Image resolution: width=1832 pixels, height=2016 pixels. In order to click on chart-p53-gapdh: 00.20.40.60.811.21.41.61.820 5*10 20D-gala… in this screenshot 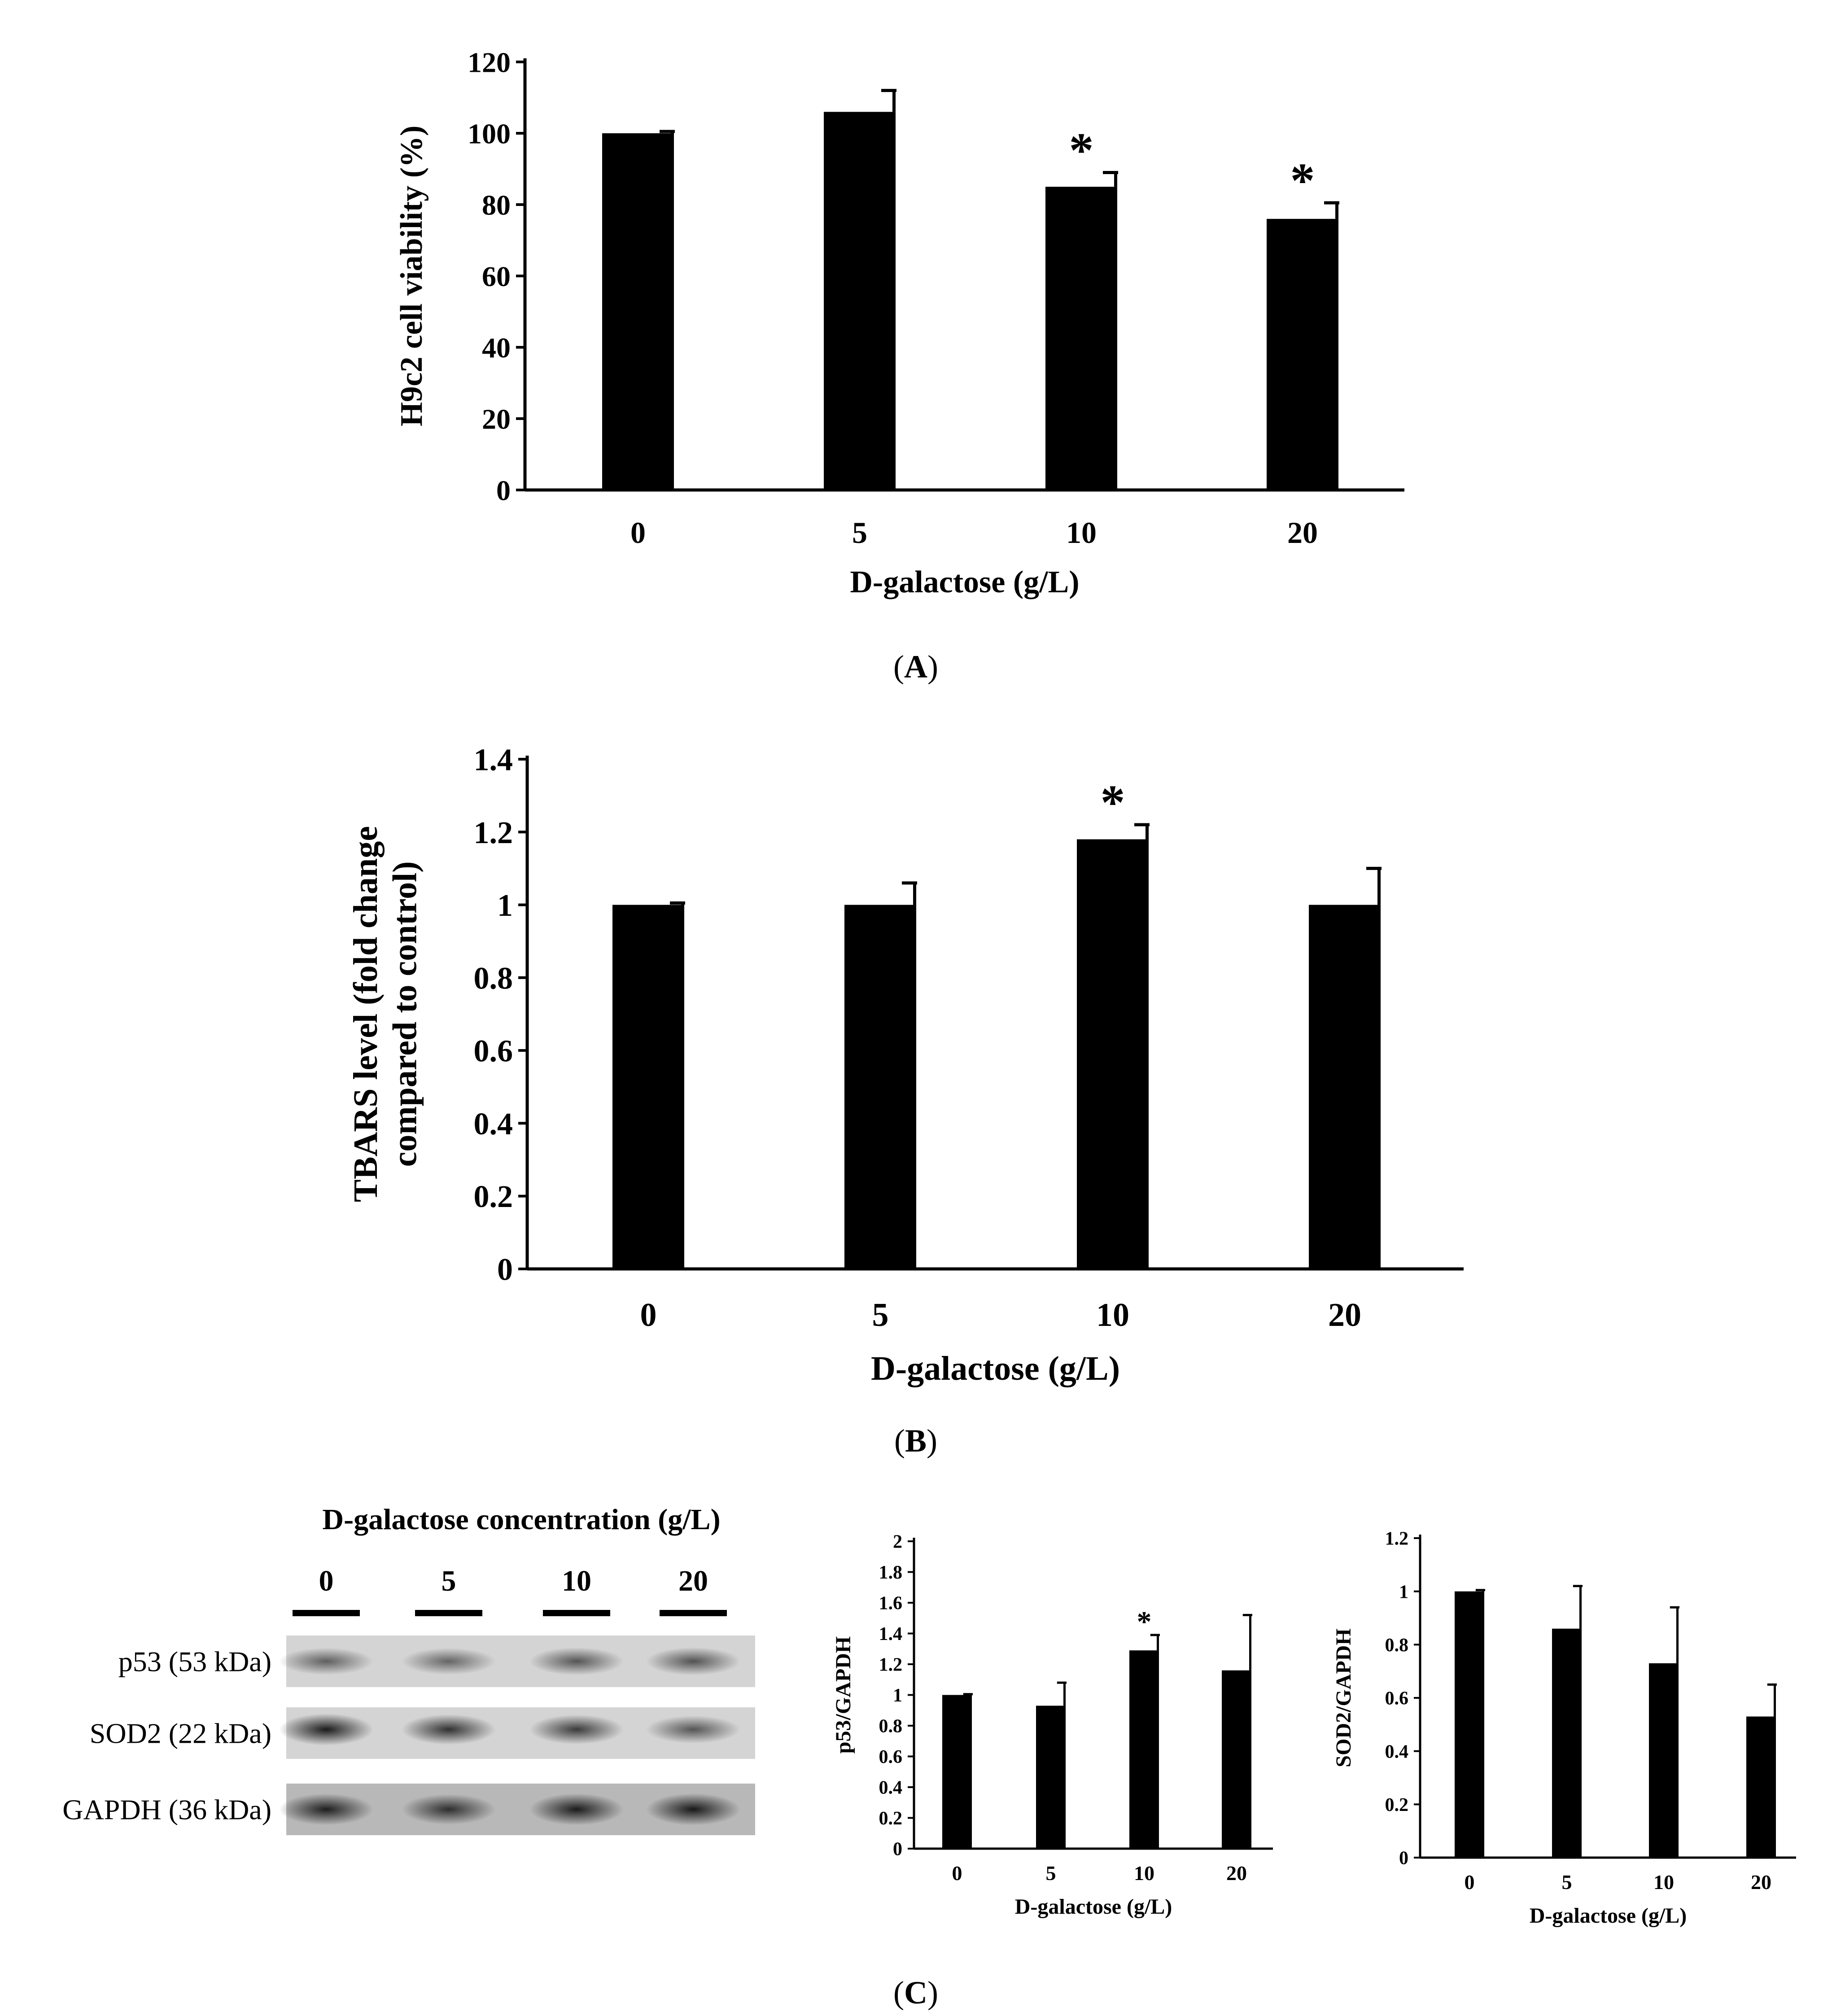, I will do `click(1052, 1725)`.